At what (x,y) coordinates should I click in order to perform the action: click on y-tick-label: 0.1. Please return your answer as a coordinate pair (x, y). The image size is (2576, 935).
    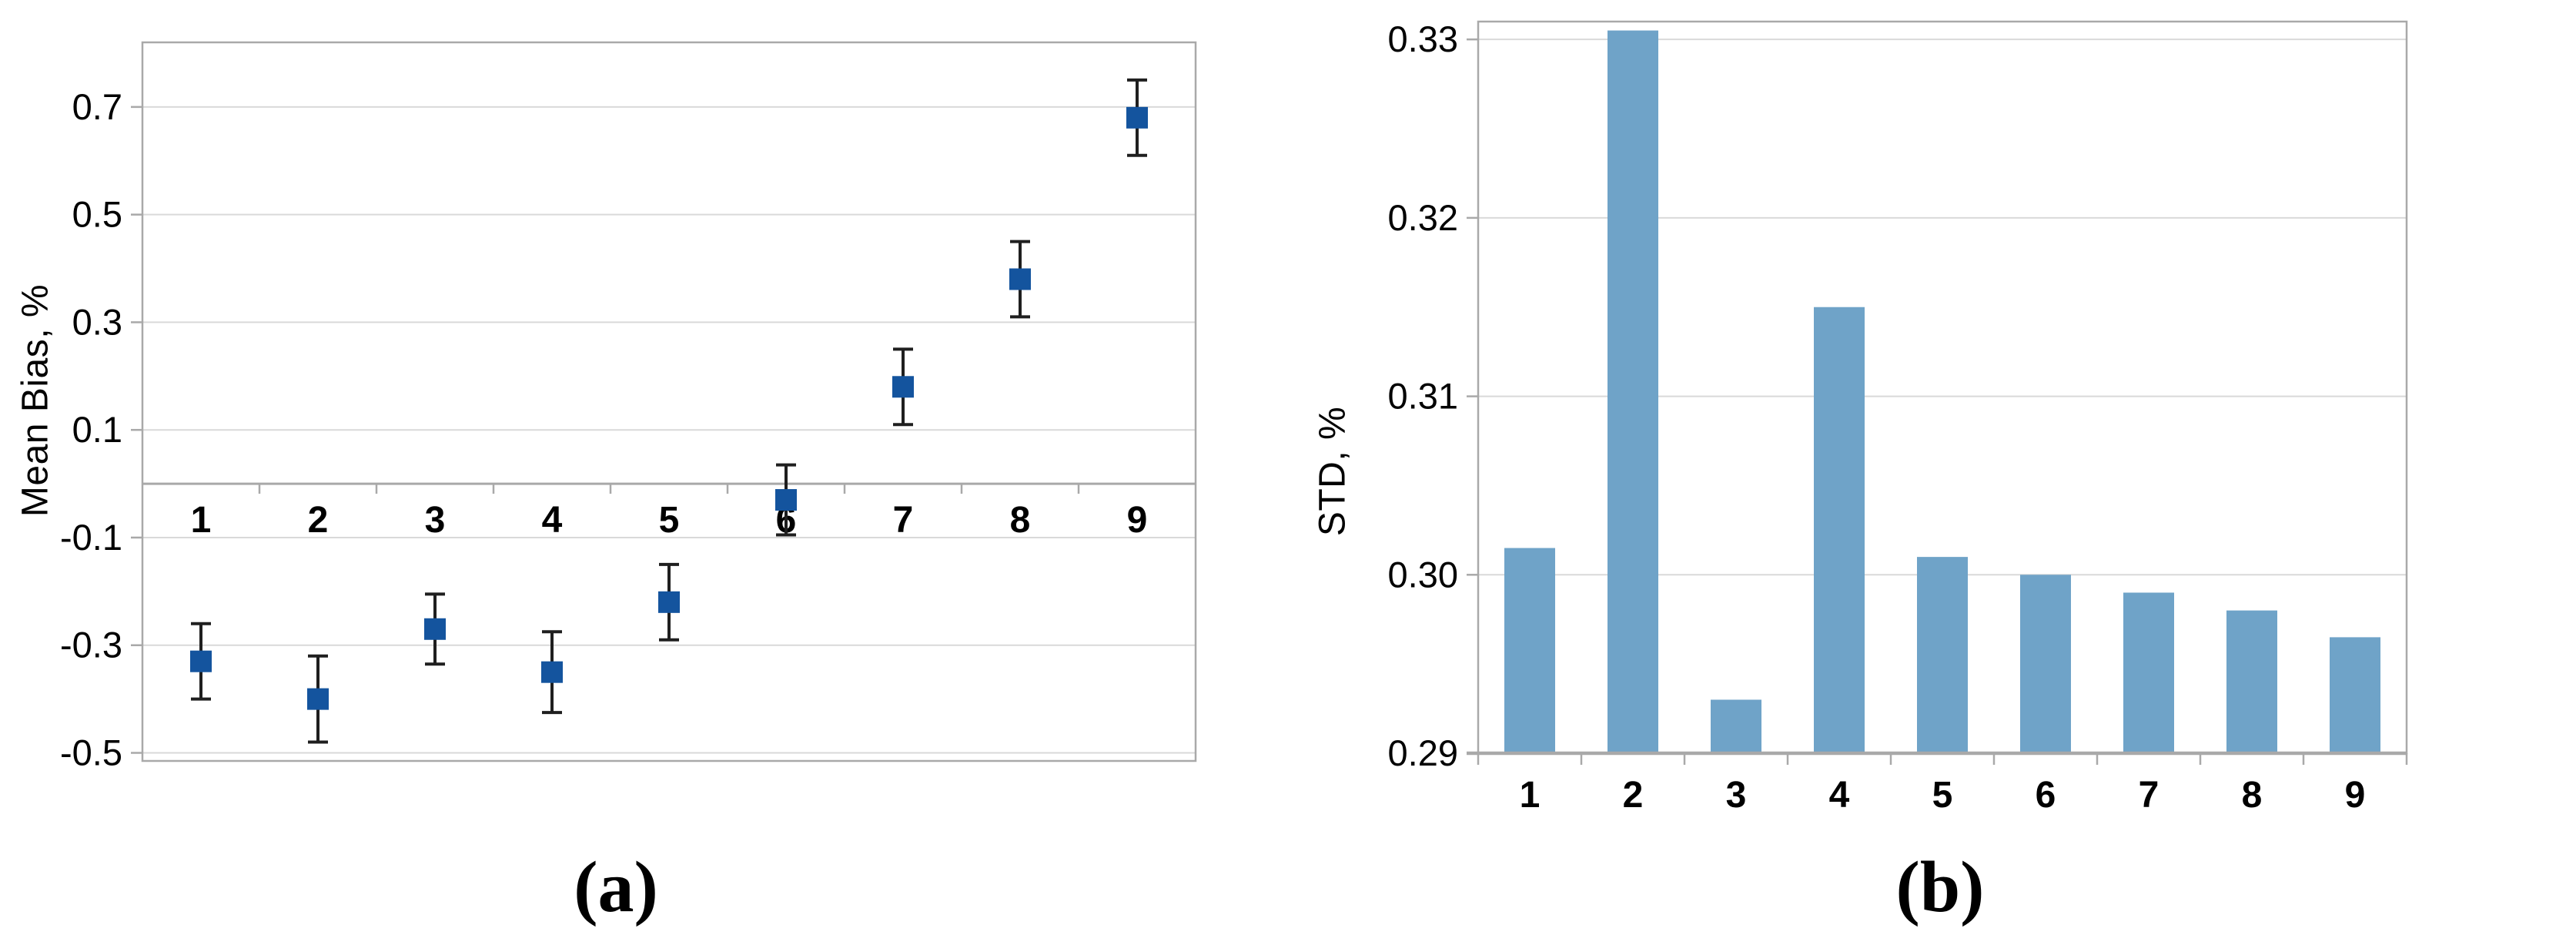
    Looking at the image, I should click on (97, 429).